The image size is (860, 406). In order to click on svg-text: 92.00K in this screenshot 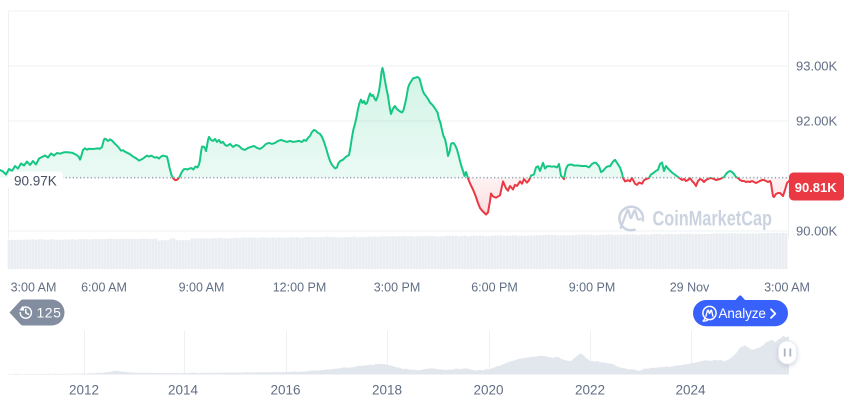, I will do `click(817, 121)`.